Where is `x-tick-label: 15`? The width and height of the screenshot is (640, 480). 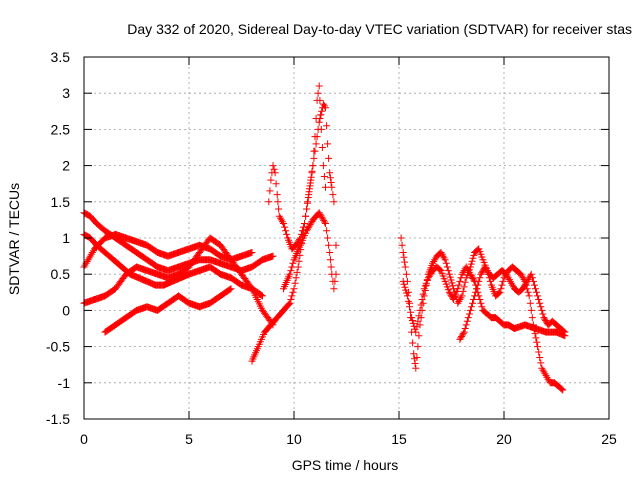 x-tick-label: 15 is located at coordinates (399, 439).